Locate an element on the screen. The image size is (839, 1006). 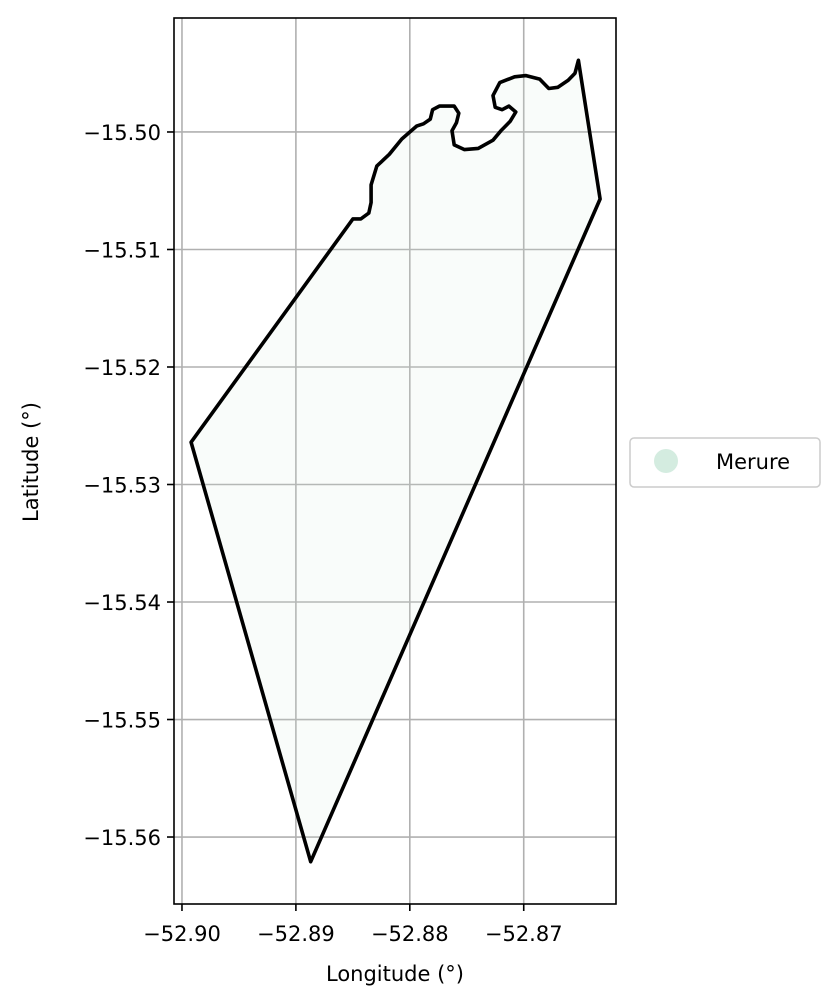
y-tick-label: −15.51 is located at coordinates (122, 250).